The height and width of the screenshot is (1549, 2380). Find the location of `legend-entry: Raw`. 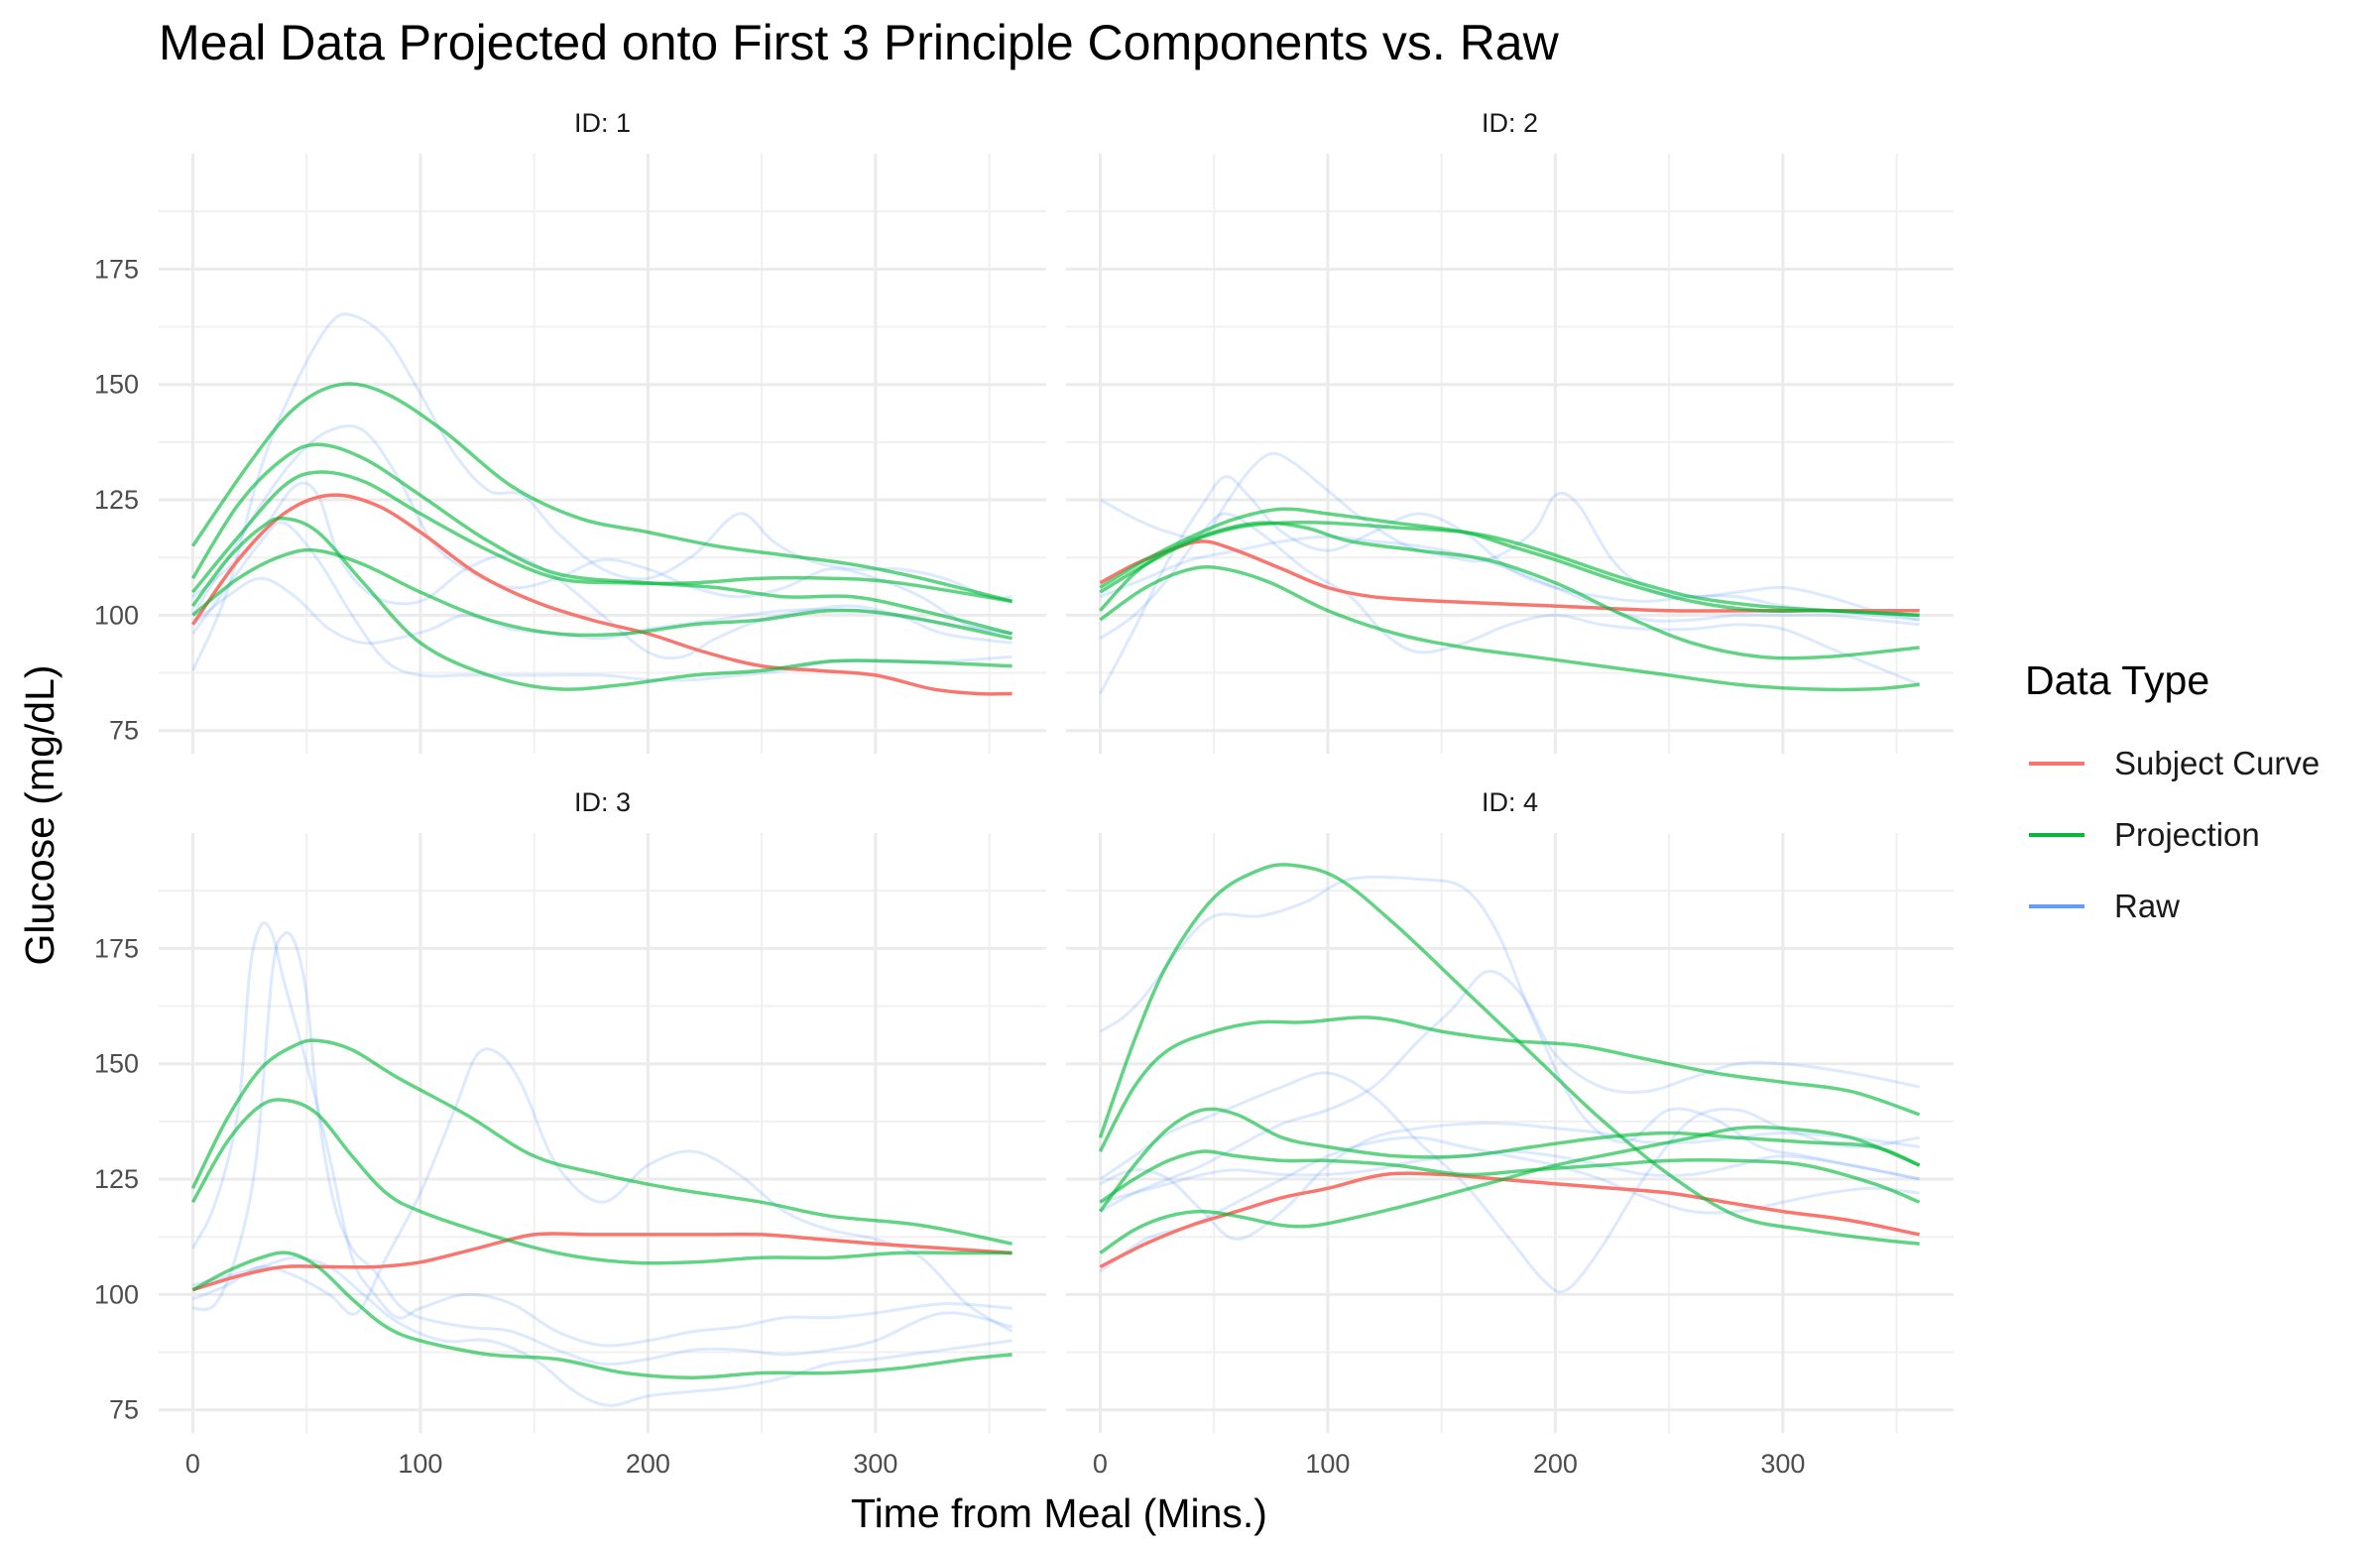

legend-entry: Raw is located at coordinates (2104, 906).